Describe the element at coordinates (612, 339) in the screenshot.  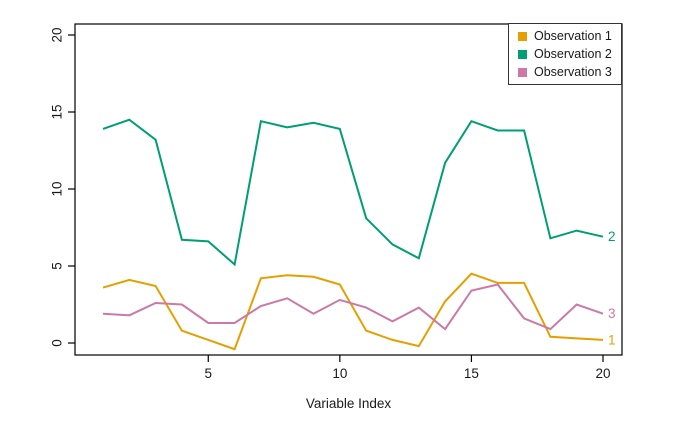
I see `series-end-label: 1` at that location.